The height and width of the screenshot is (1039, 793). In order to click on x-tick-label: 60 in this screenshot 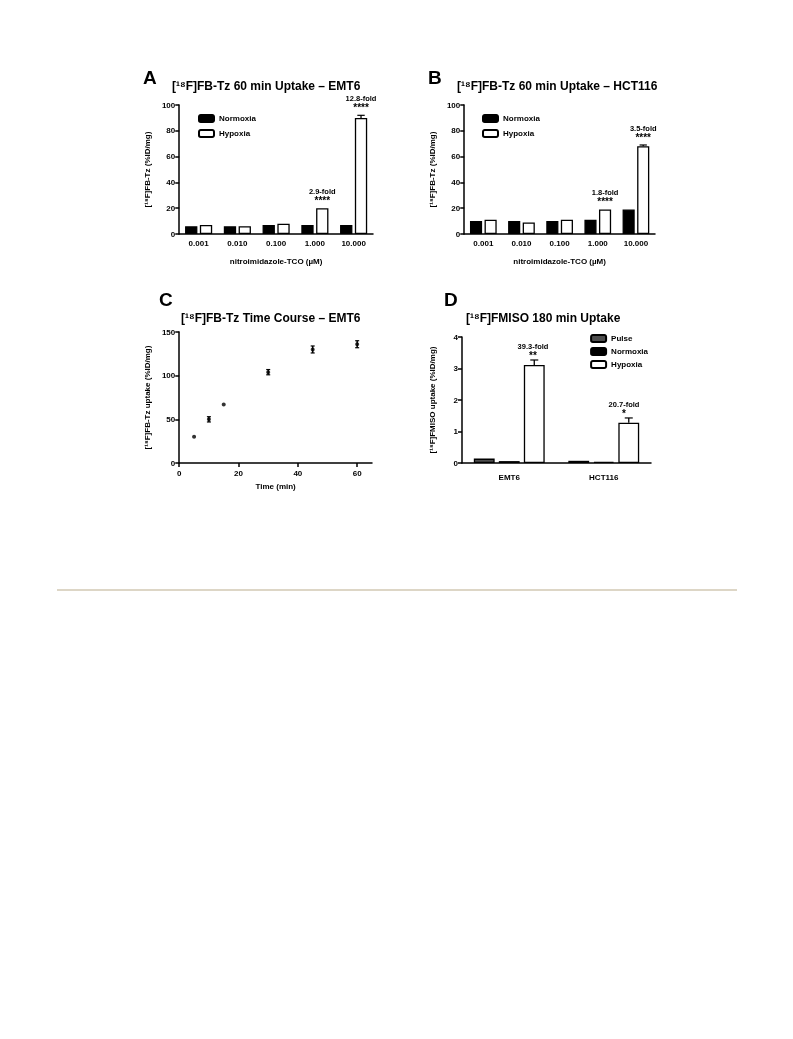, I will do `click(357, 473)`.